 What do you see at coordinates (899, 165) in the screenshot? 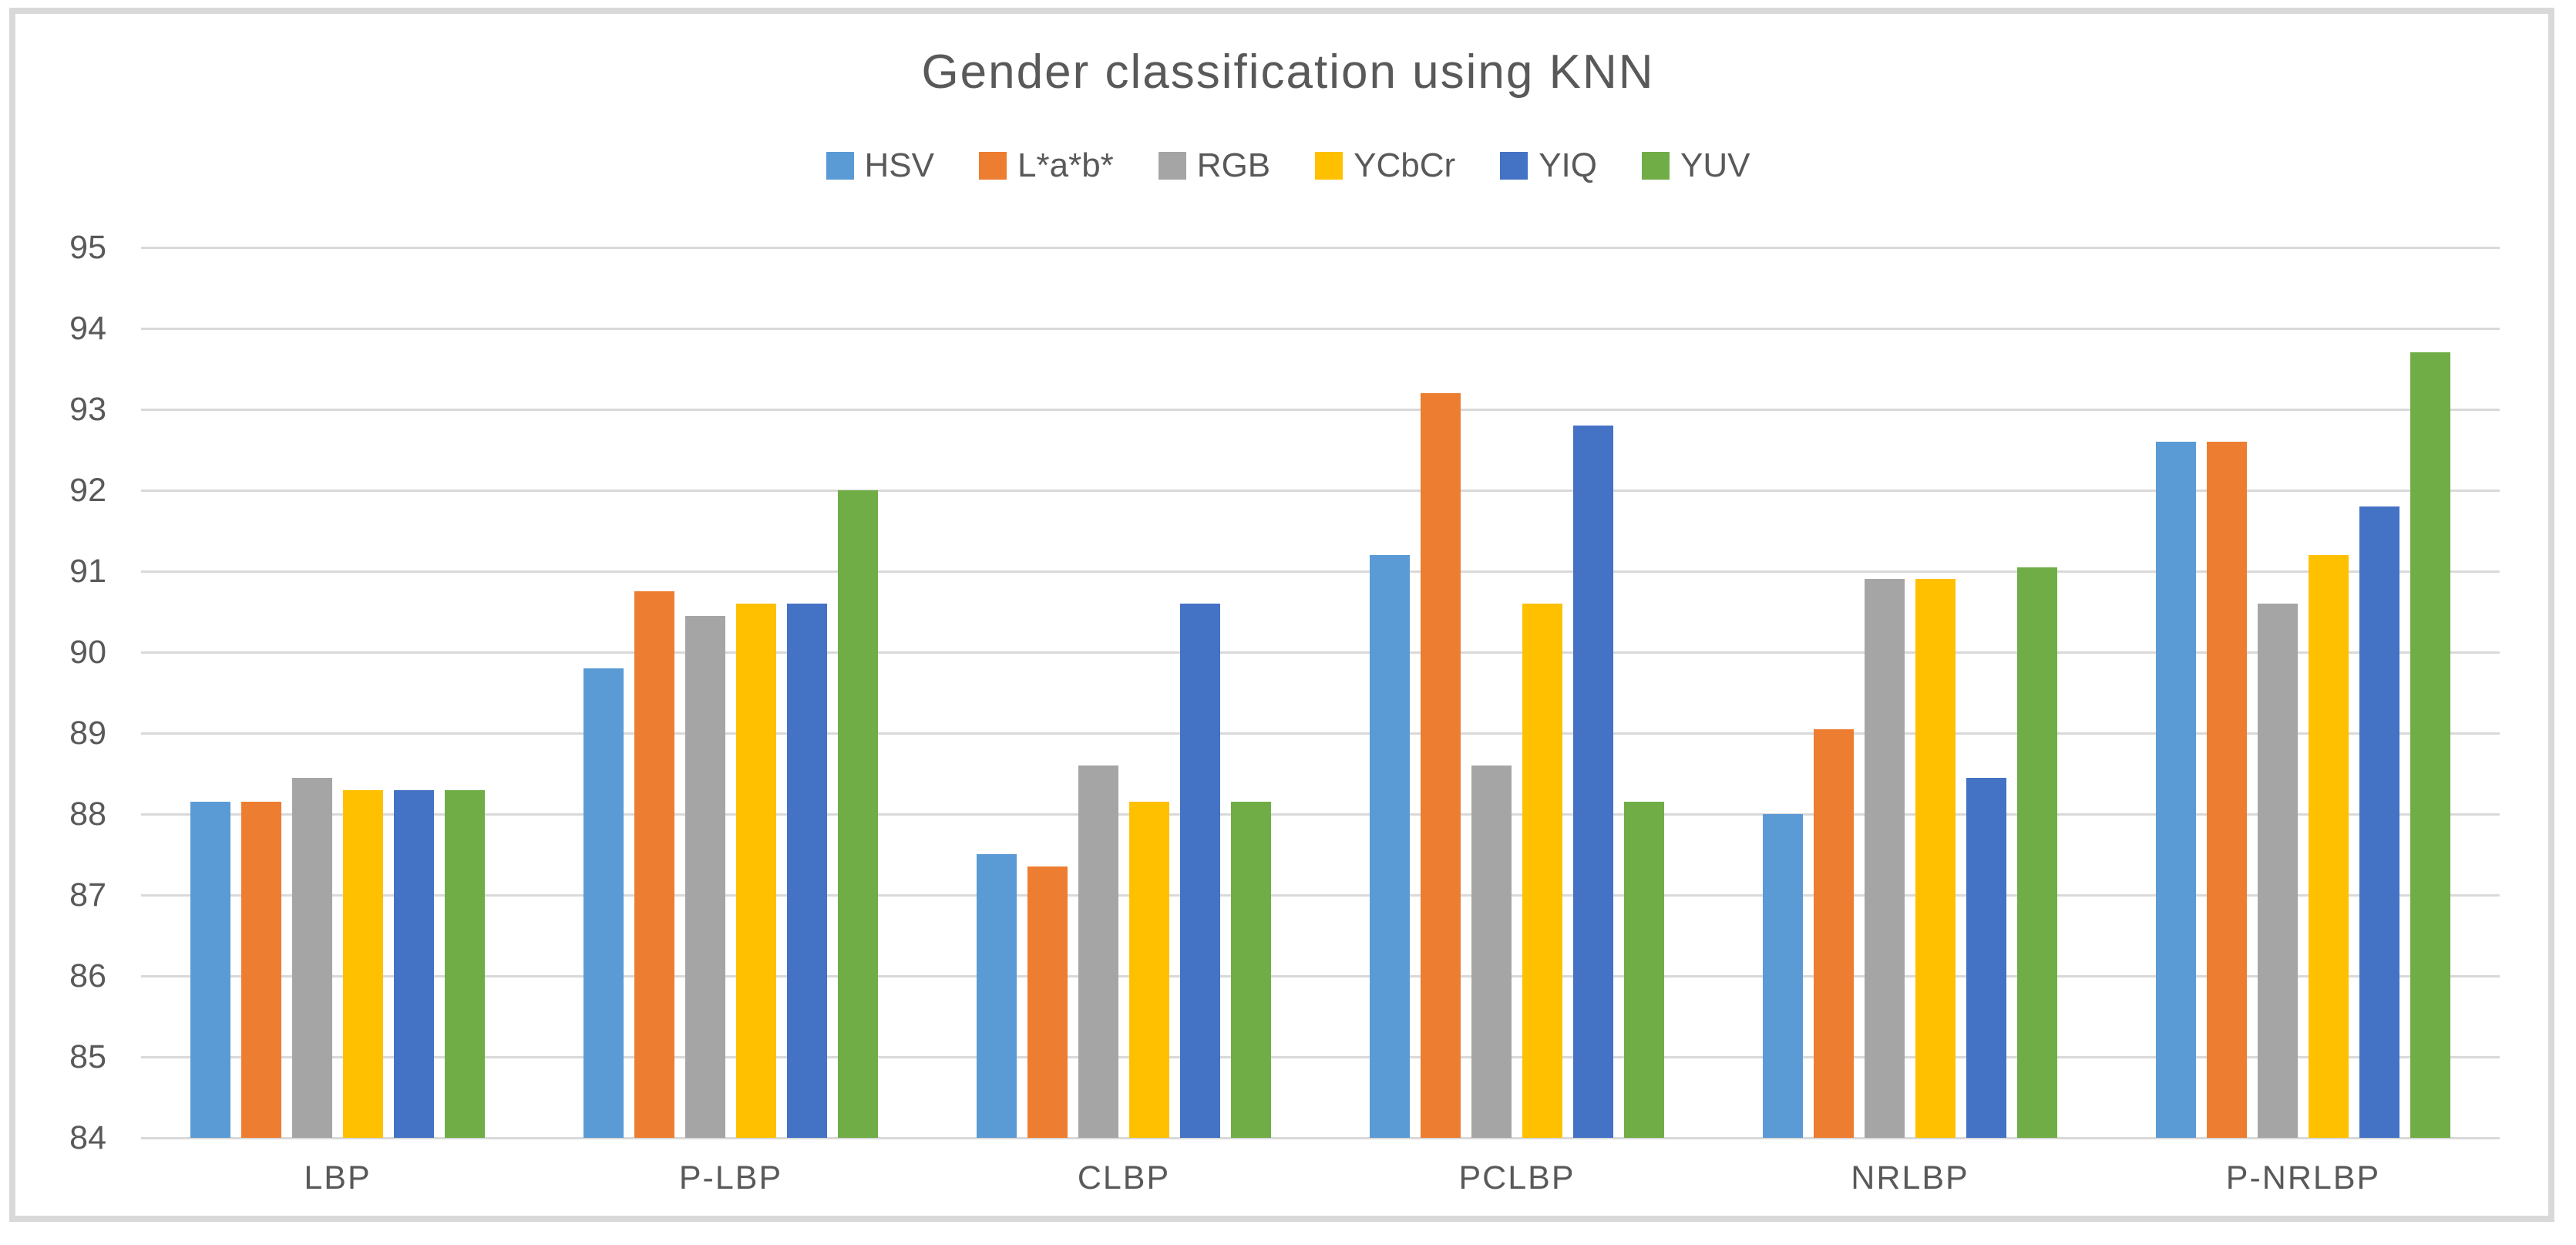
I see `legend-label: HSV` at bounding box center [899, 165].